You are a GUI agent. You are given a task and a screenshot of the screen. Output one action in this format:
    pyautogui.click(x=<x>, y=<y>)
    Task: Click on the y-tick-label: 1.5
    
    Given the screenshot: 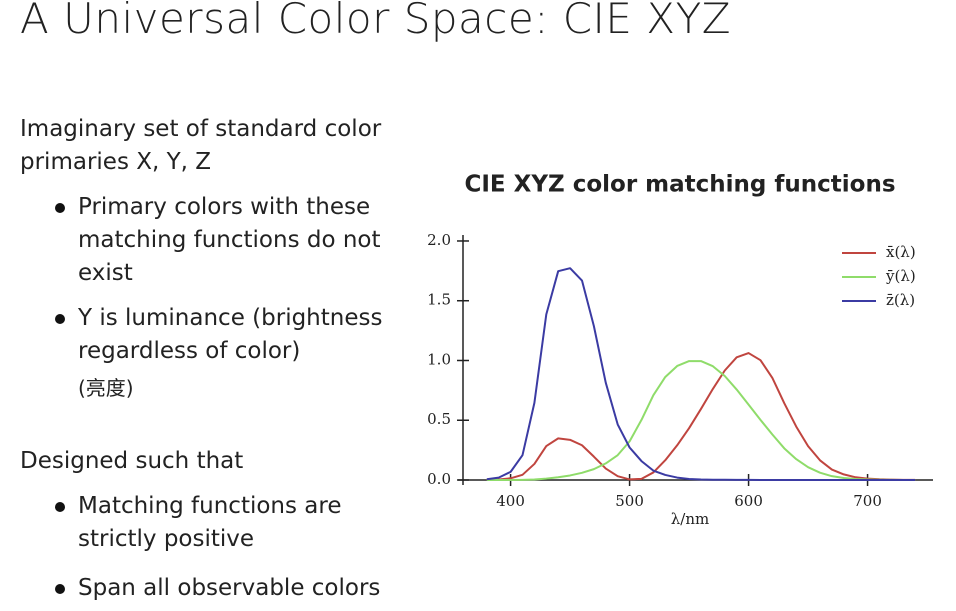 What is the action you would take?
    pyautogui.click(x=439, y=300)
    